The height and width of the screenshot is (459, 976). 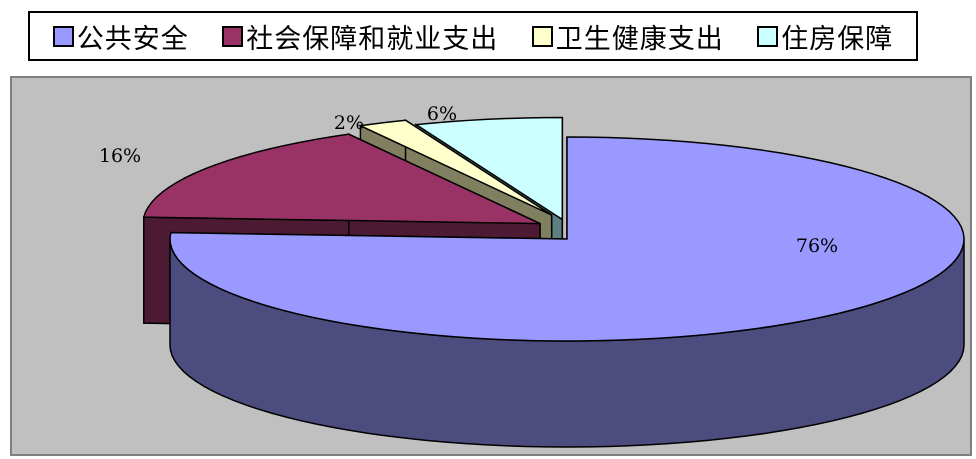 I want to click on legend-swatch-social-security, so click(x=233, y=36).